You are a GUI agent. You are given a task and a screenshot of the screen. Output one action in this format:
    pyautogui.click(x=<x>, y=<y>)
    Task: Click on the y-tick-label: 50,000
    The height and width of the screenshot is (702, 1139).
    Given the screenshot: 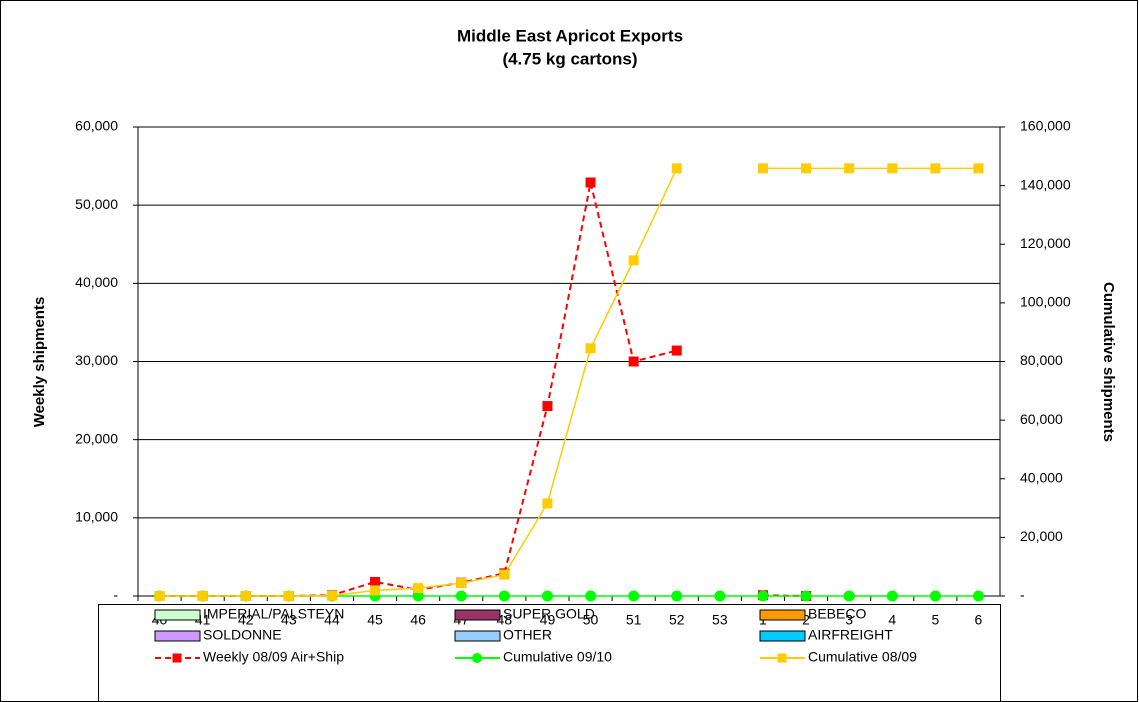 What is the action you would take?
    pyautogui.click(x=96, y=204)
    